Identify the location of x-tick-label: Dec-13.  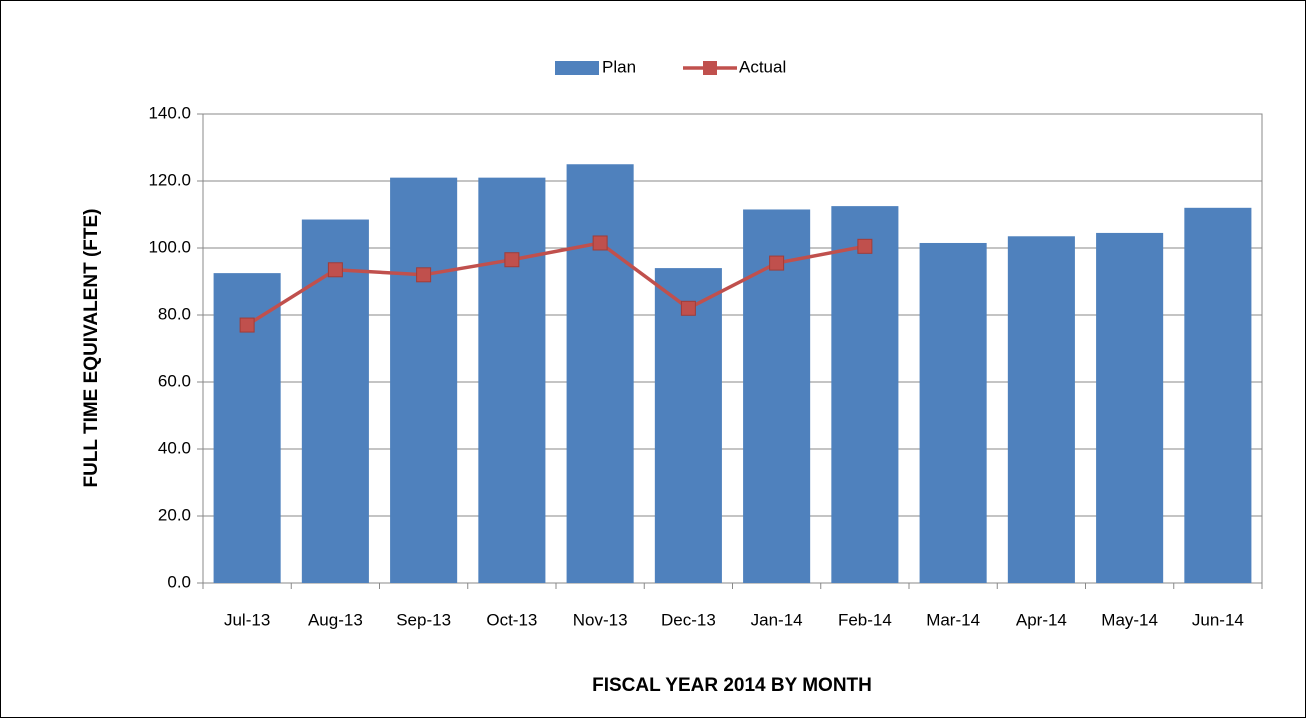
(688, 619).